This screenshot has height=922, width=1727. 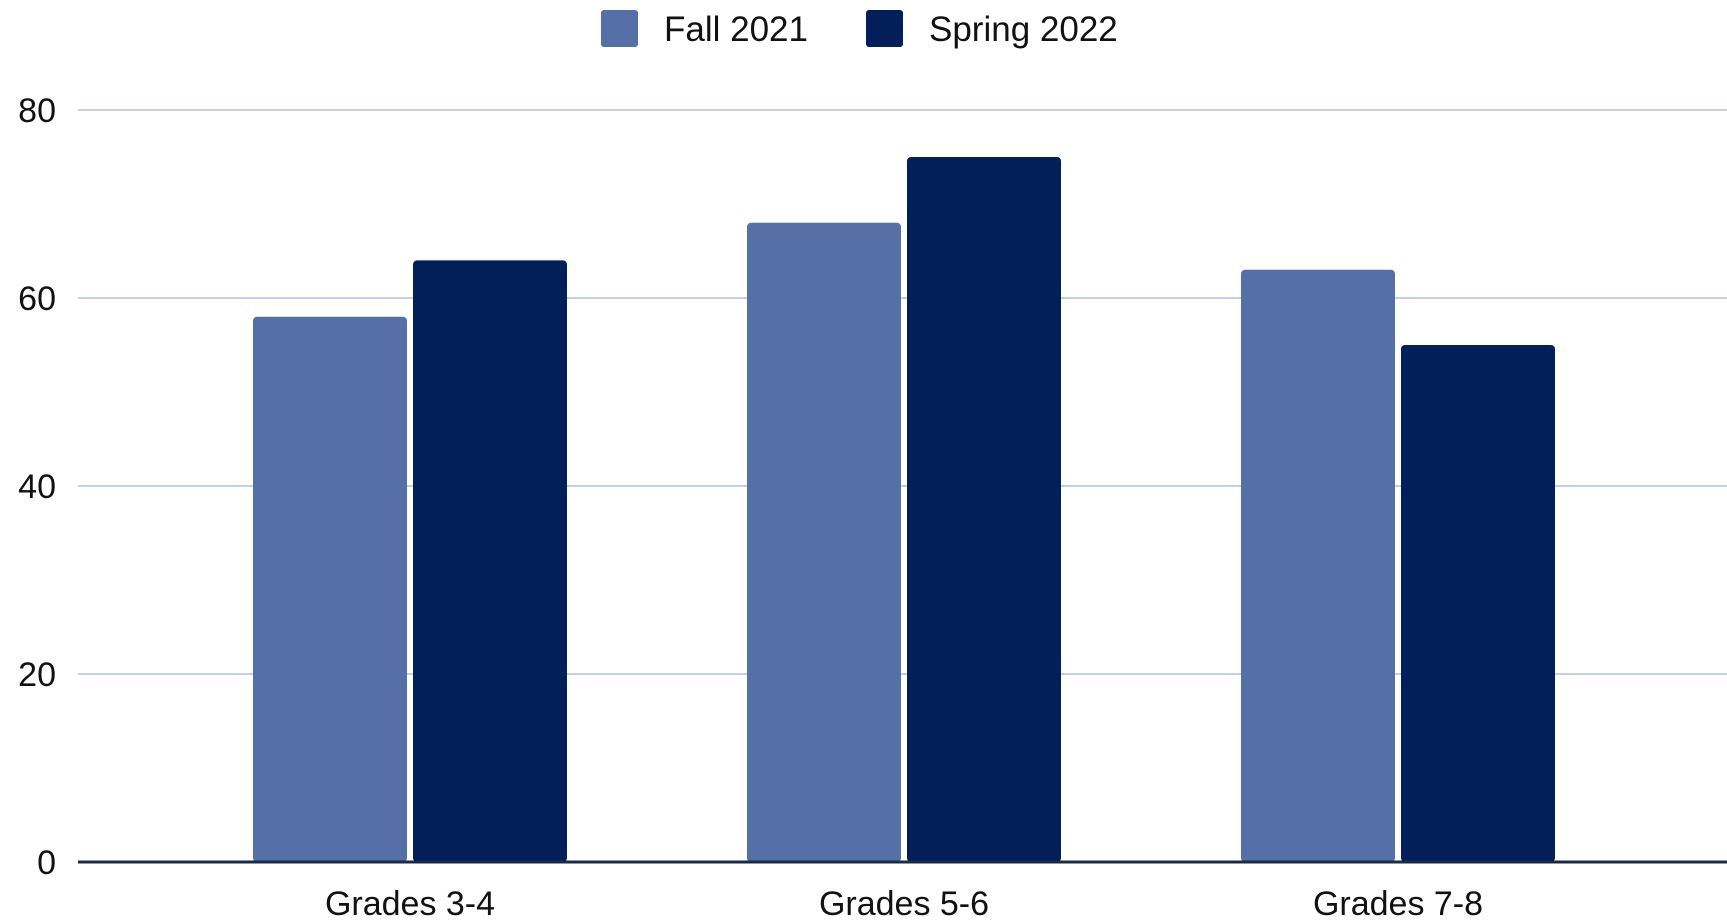 What do you see at coordinates (859, 29) in the screenshot?
I see `legend: Fall 2021 Spring 2022` at bounding box center [859, 29].